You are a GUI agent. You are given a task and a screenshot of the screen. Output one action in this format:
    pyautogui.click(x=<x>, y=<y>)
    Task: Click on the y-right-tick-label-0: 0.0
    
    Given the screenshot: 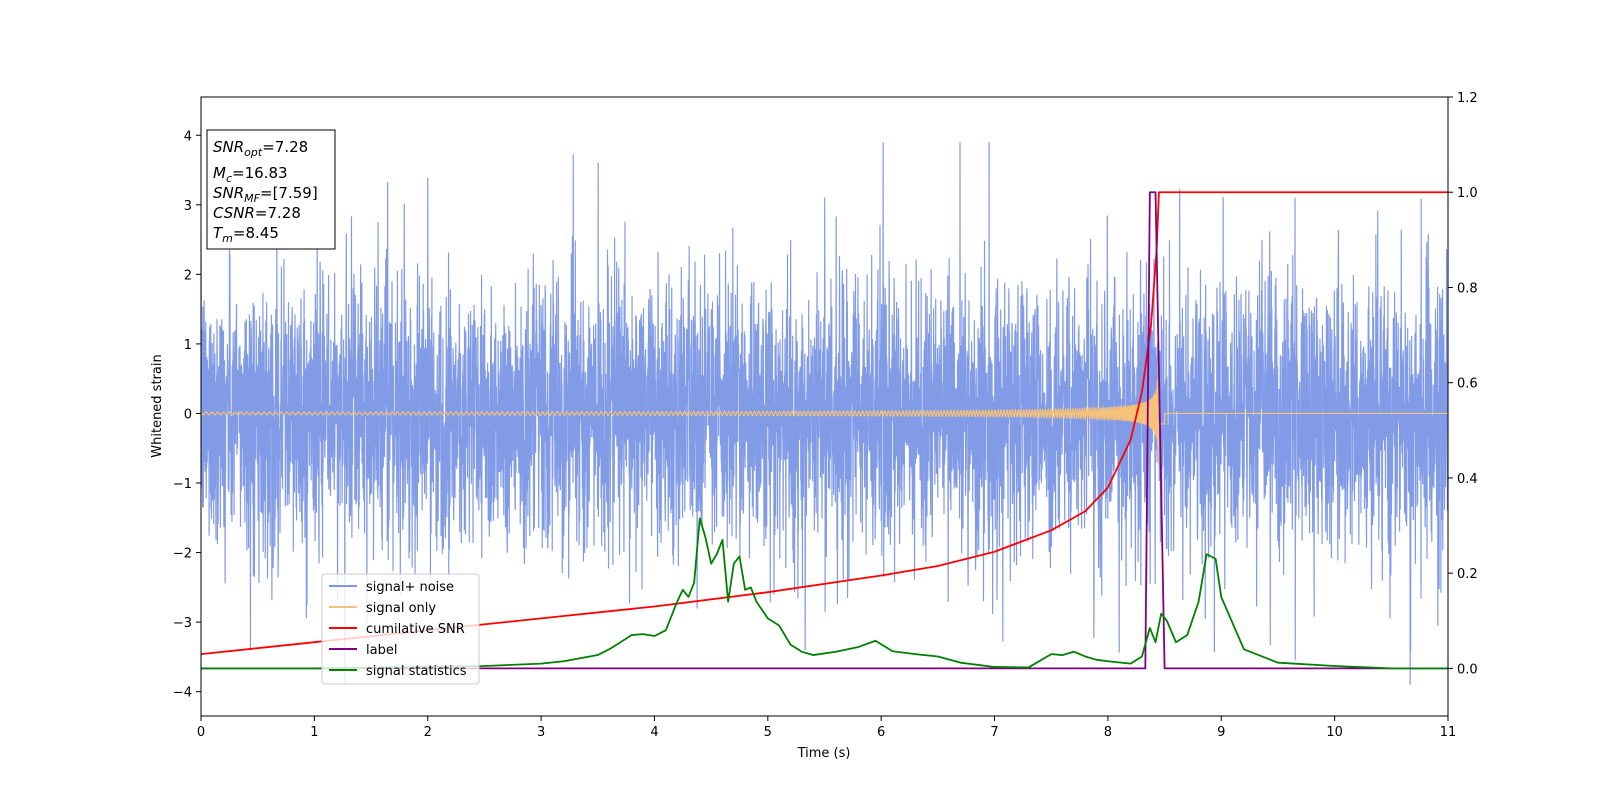 What is the action you would take?
    pyautogui.click(x=1467, y=669)
    